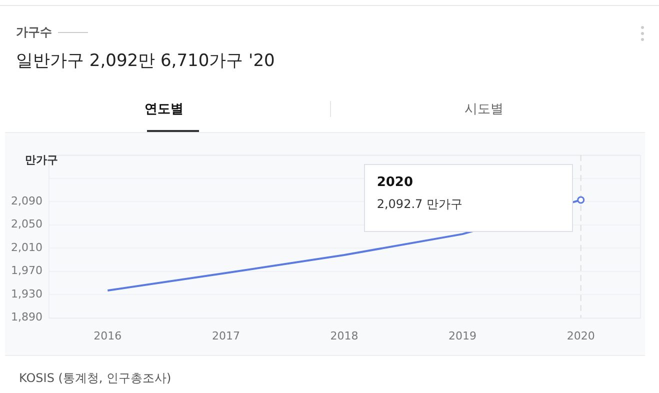 The width and height of the screenshot is (659, 393). What do you see at coordinates (26, 293) in the screenshot?
I see `y-tick-label: 1,930` at bounding box center [26, 293].